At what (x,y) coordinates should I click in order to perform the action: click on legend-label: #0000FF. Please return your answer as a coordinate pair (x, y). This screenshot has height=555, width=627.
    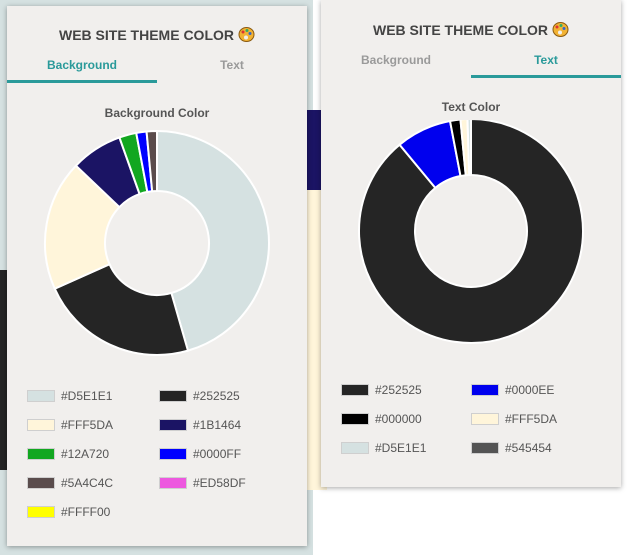
    Looking at the image, I should click on (217, 454).